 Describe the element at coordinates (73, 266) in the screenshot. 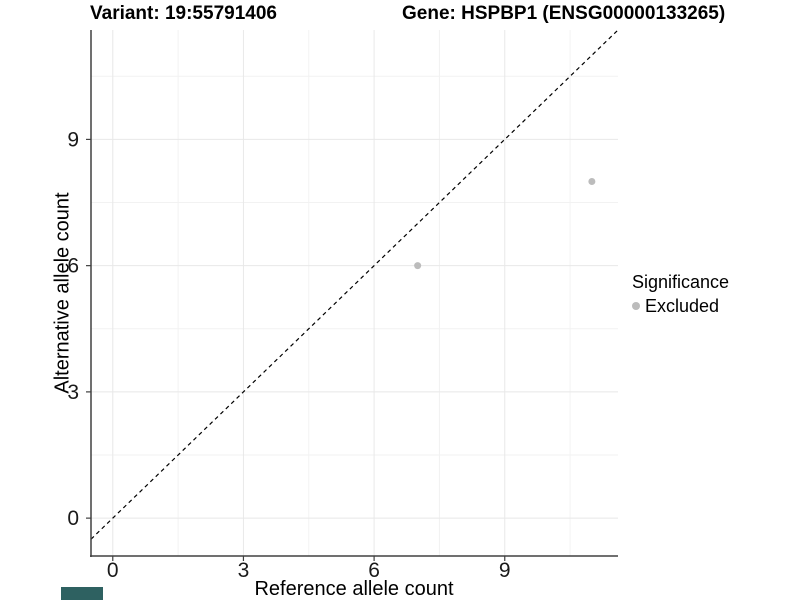

I see `y-tick-label: 6` at that location.